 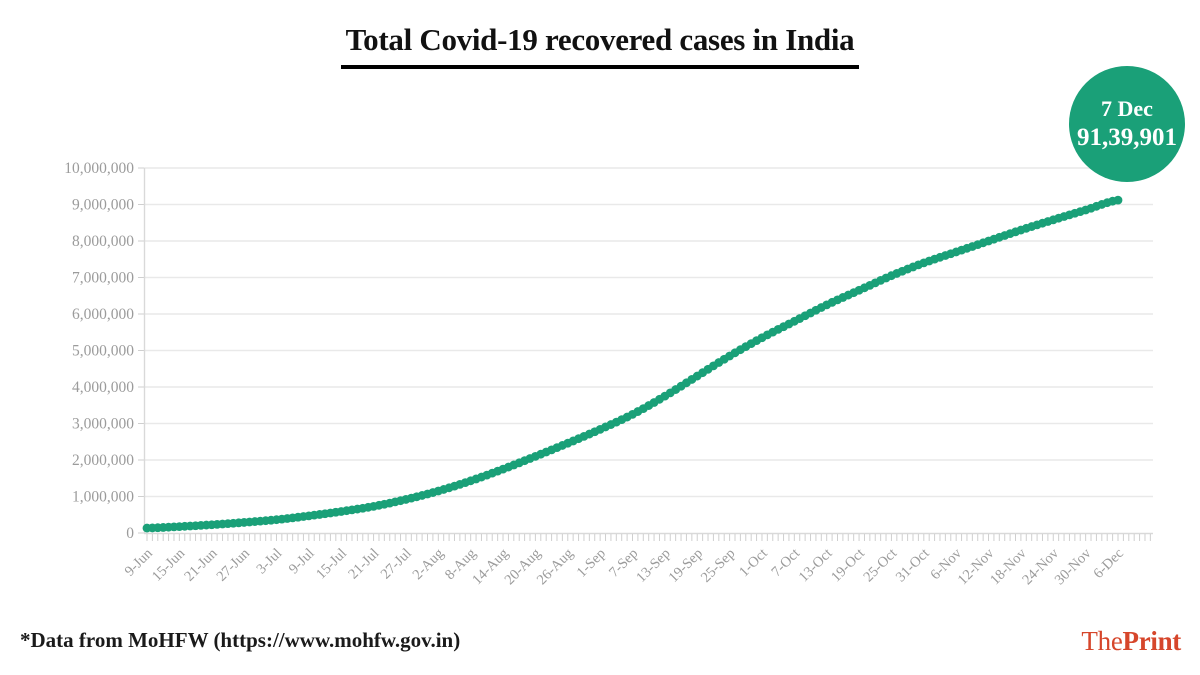 I want to click on y-axis-label: 4,000,000, so click(x=103, y=387).